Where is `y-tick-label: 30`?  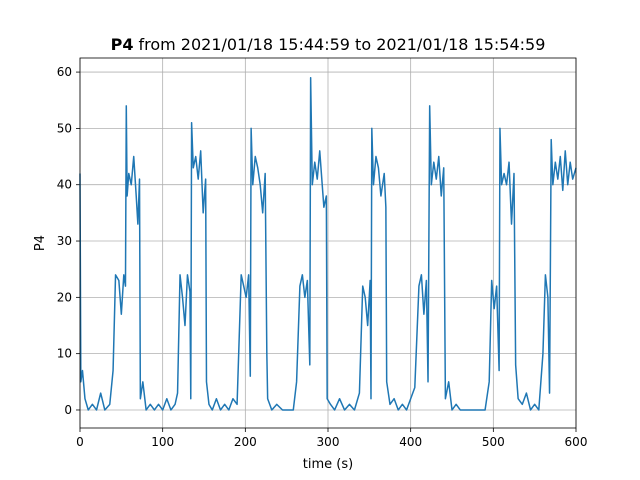 y-tick-label: 30 is located at coordinates (64, 241).